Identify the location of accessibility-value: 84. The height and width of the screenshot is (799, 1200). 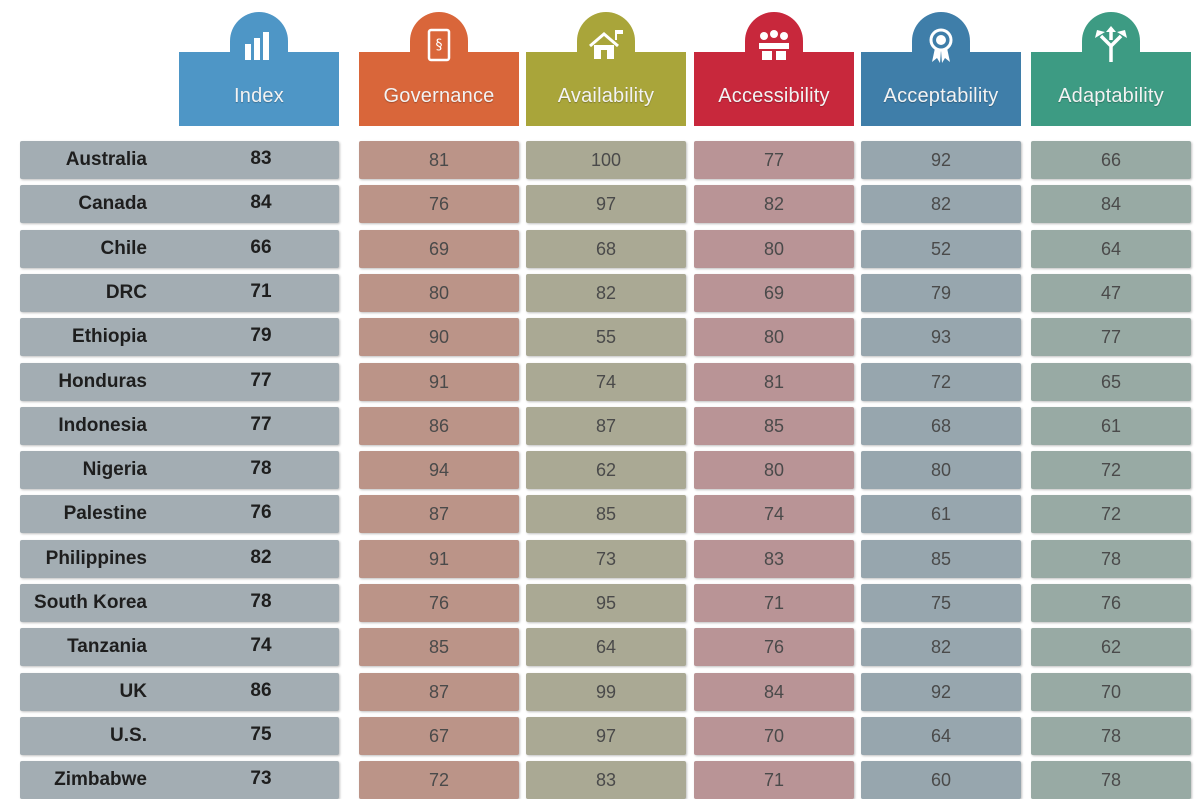
(774, 692).